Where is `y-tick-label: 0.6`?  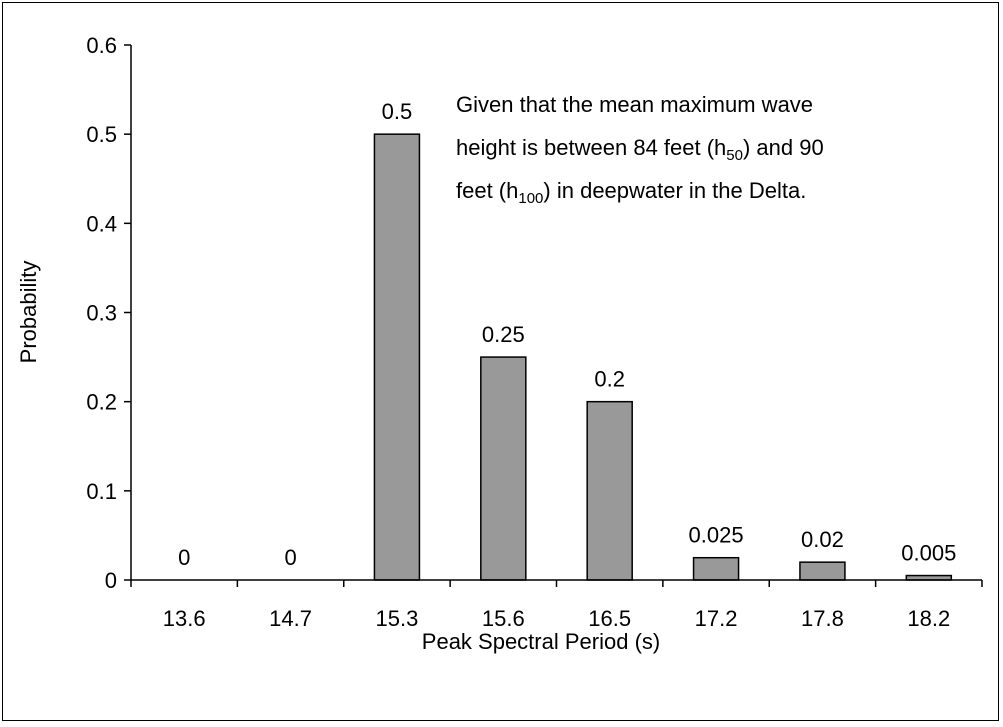
y-tick-label: 0.6 is located at coordinates (101, 45).